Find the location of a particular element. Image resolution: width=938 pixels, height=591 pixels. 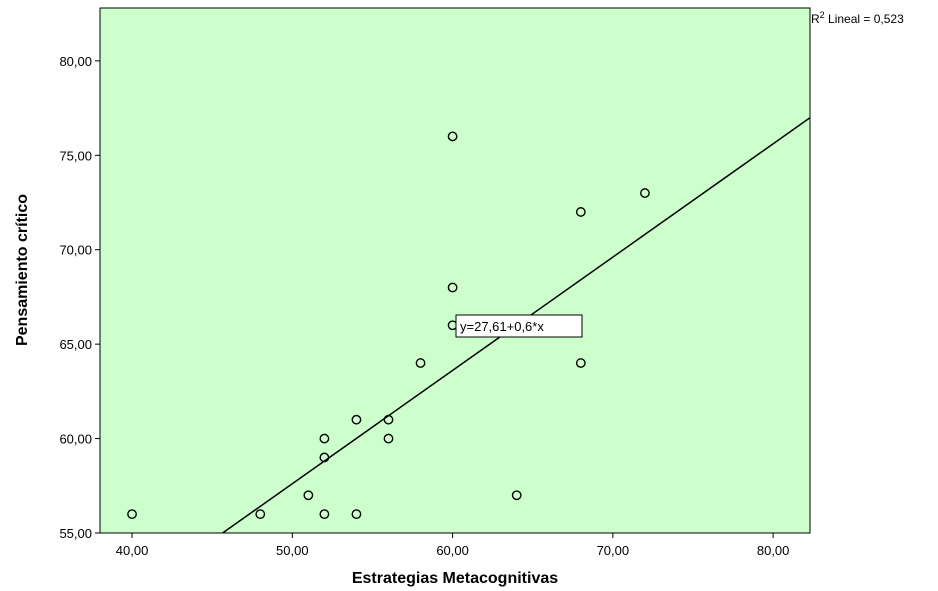

x-axis: 40,00 50,00 60,00 70,00 80,00 is located at coordinates (453, 545).